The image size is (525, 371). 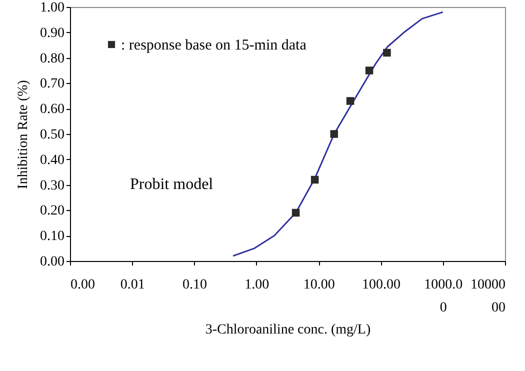 I want to click on x-tick-label: 1.00, so click(x=257, y=285).